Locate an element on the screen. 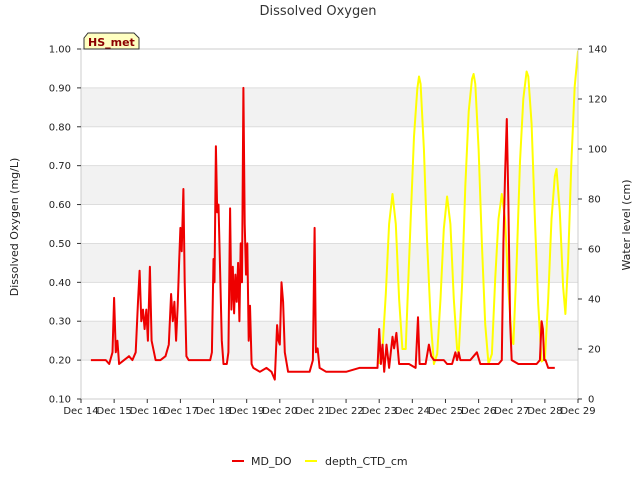 The image size is (640, 480). legend-label-depth-ctd: depth_CTD_cm is located at coordinates (366, 461).